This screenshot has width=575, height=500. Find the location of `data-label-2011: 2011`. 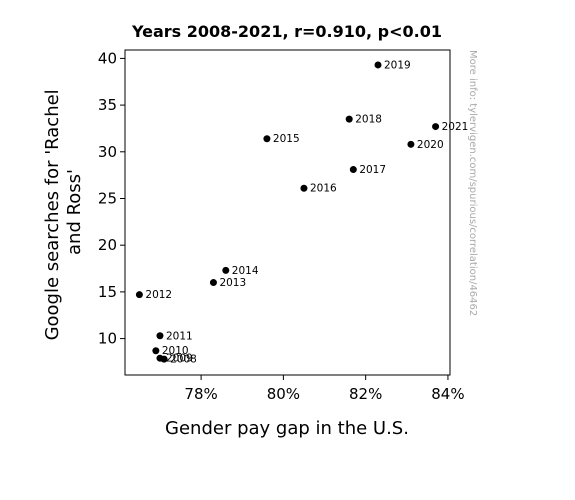

data-label-2011: 2011 is located at coordinates (179, 336).